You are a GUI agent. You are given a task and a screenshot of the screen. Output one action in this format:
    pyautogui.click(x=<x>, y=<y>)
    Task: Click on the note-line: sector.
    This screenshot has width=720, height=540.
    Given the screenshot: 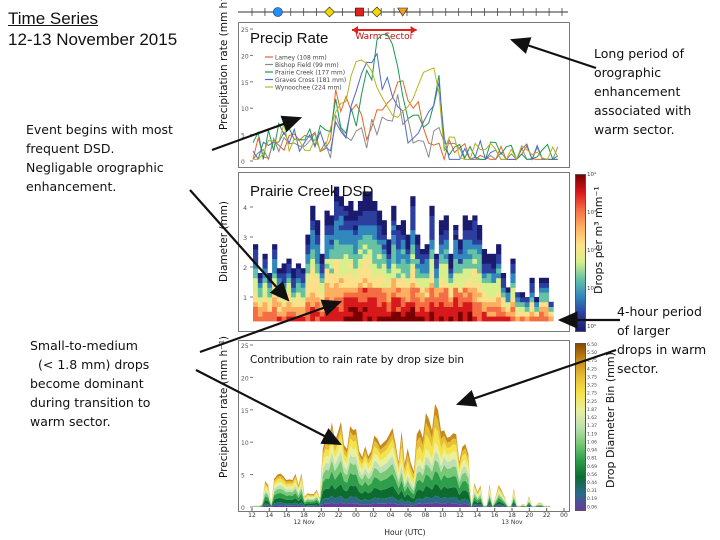 What is the action you would take?
    pyautogui.click(x=638, y=368)
    